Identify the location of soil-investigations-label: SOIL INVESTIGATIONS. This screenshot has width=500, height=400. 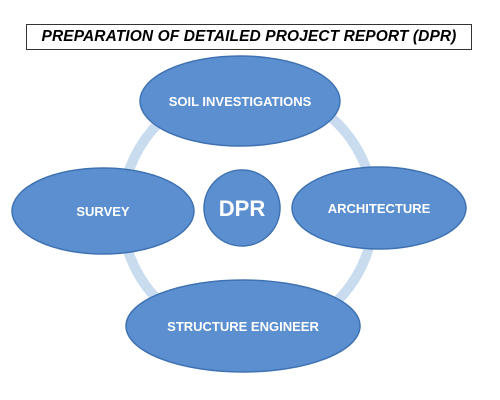
(240, 101).